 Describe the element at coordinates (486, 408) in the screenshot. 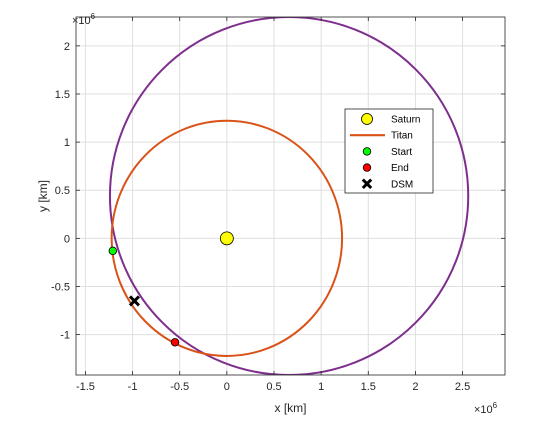

I see `x-exponent-label: ×10⁶` at that location.